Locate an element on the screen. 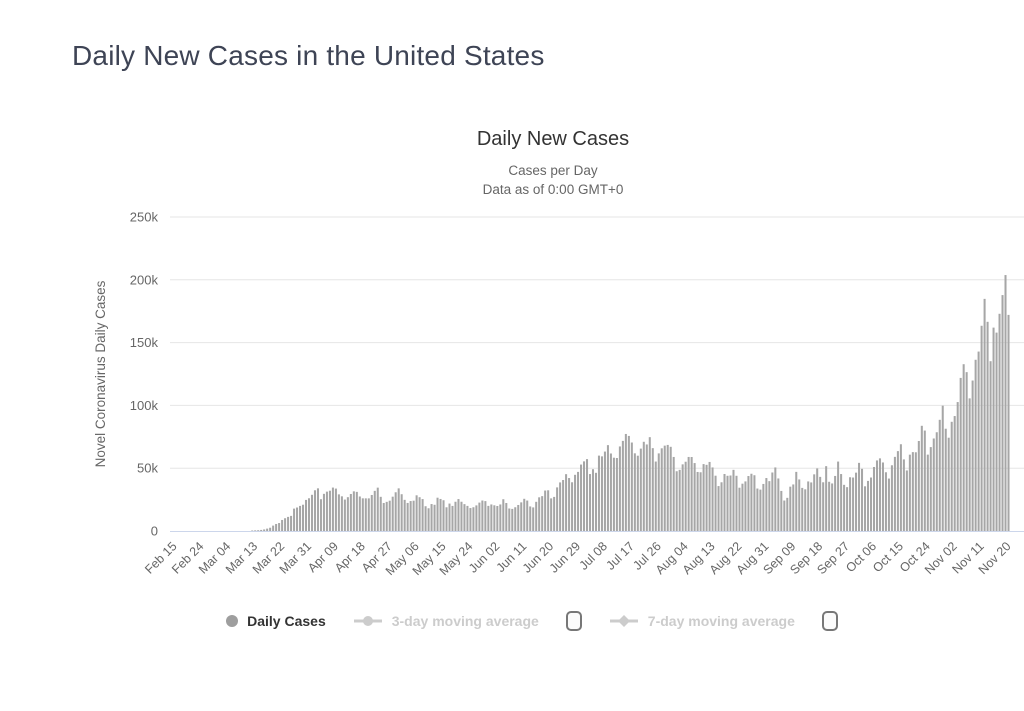 The image size is (1024, 711). moving-average-checkbox is located at coordinates (573, 621).